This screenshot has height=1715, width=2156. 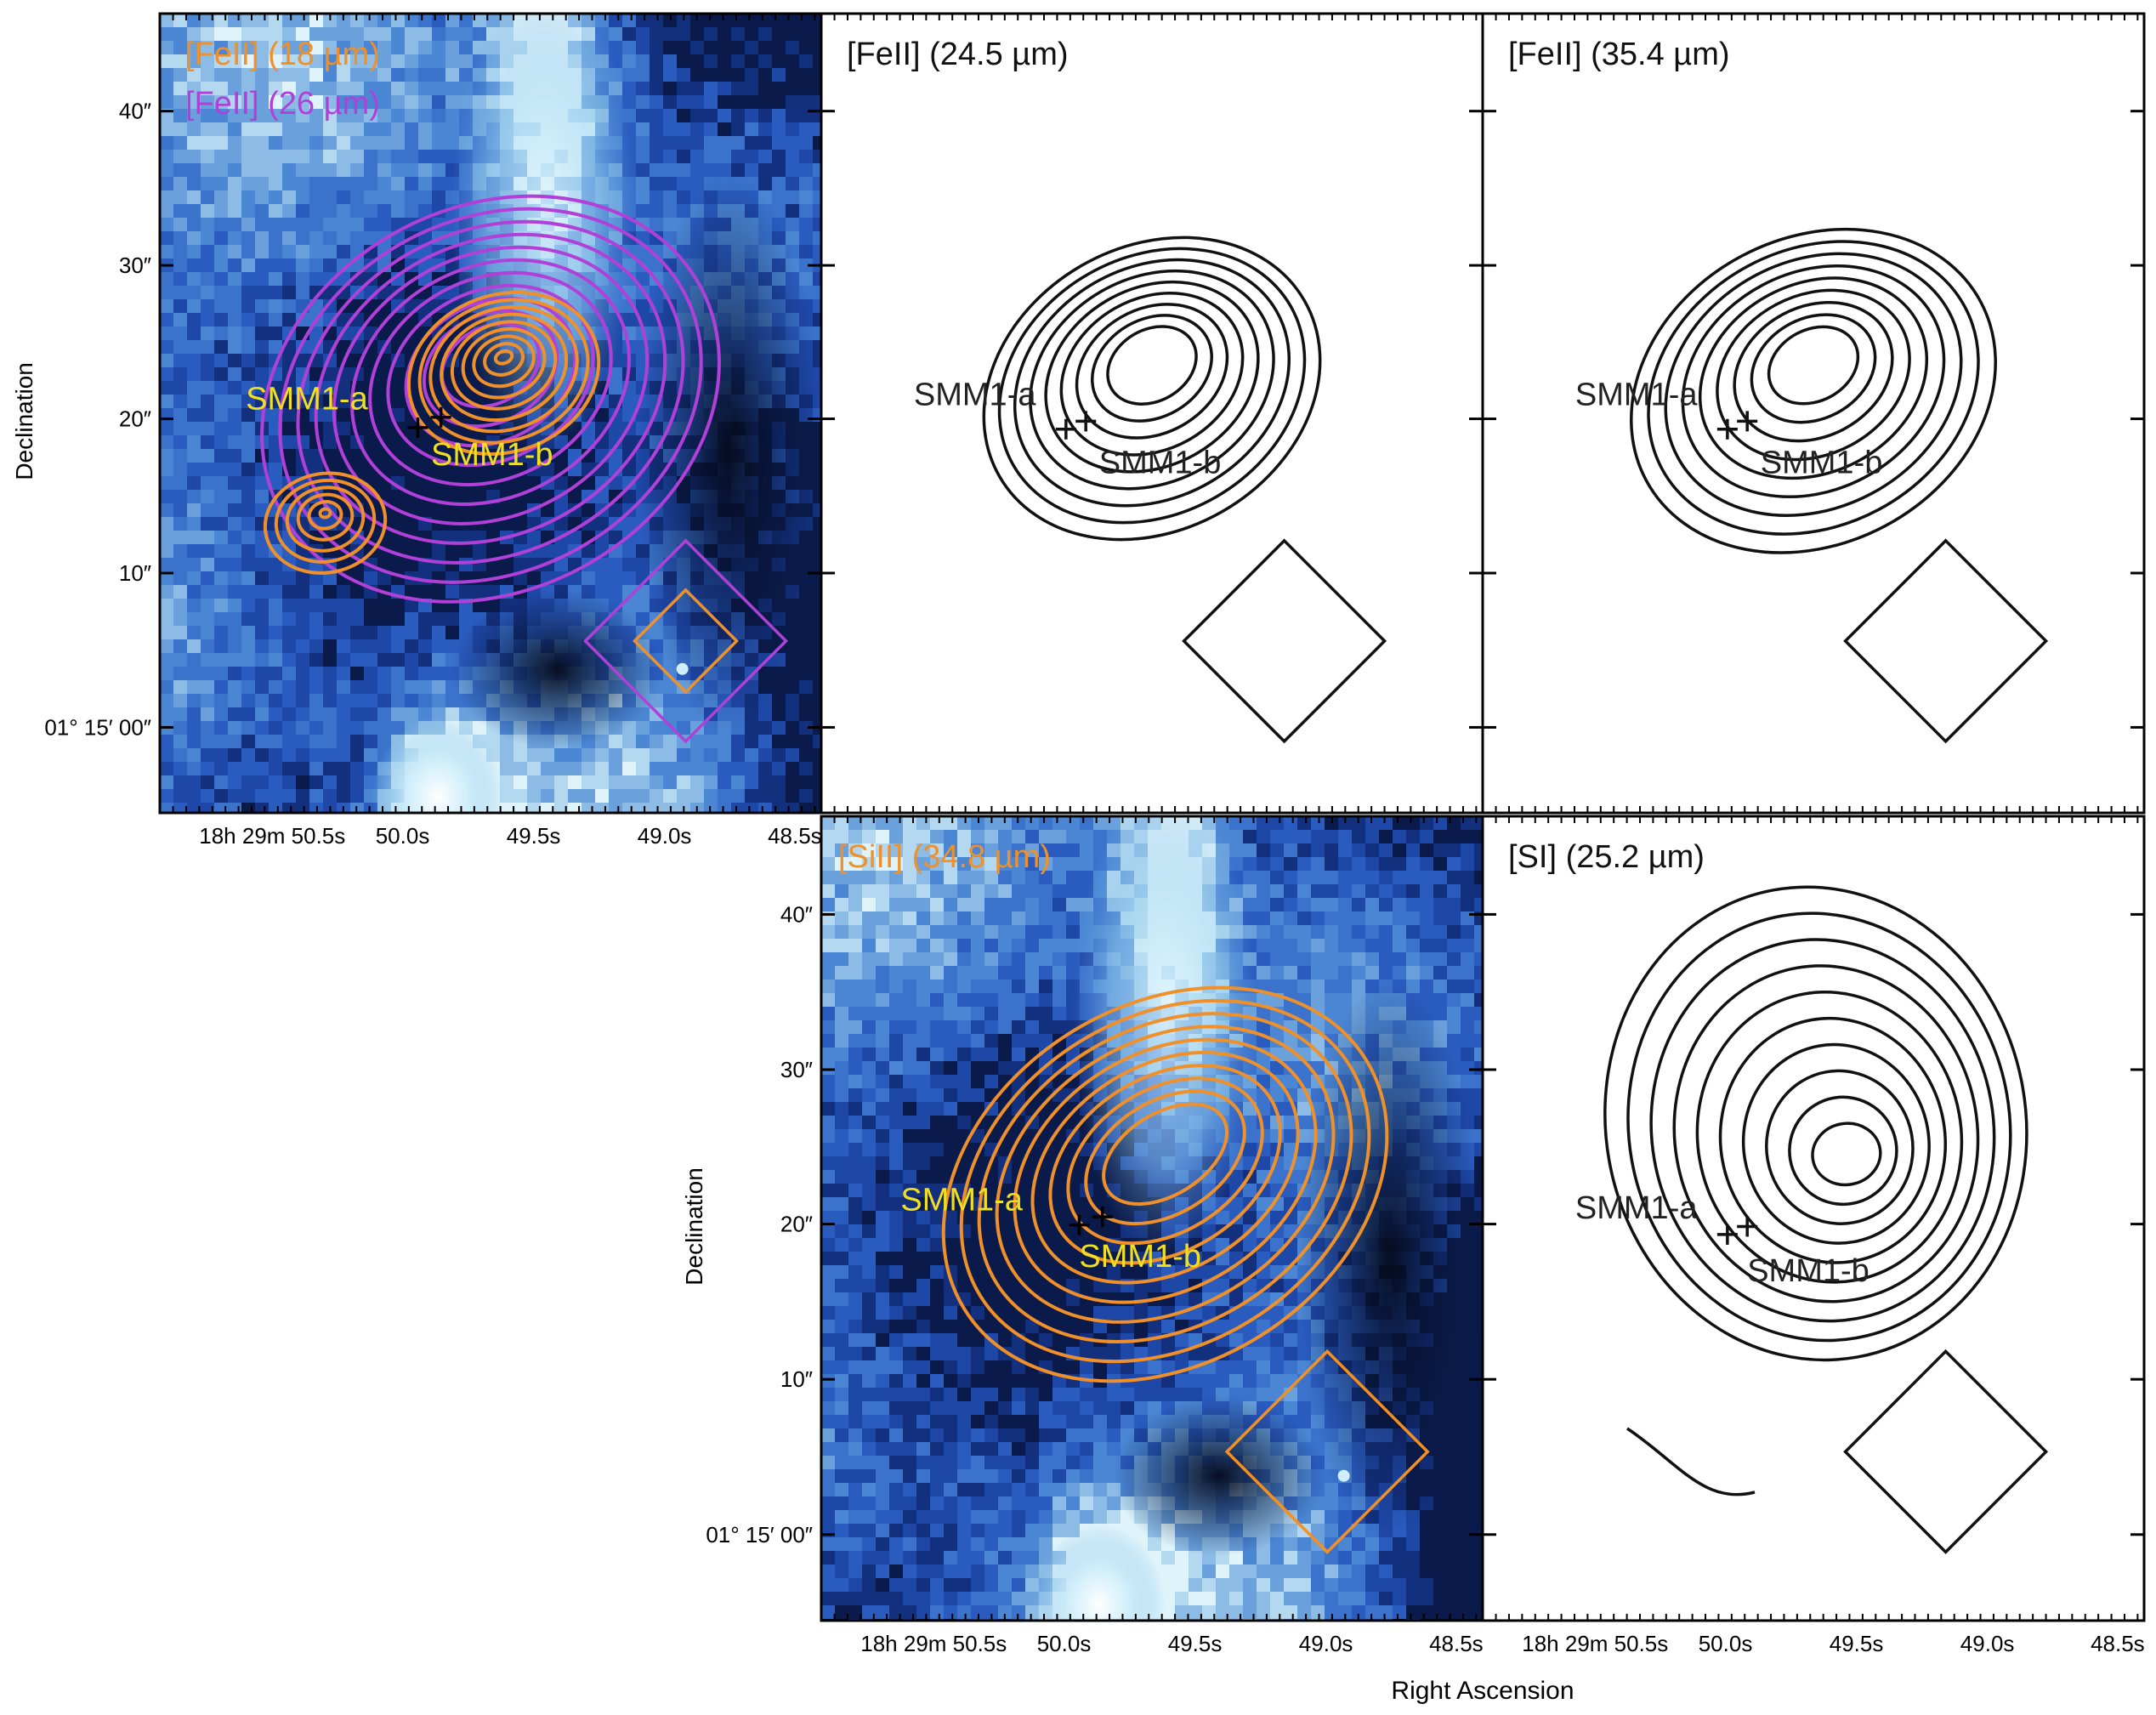 I want to click on xlabel: Right Ascension, so click(x=1483, y=1691).